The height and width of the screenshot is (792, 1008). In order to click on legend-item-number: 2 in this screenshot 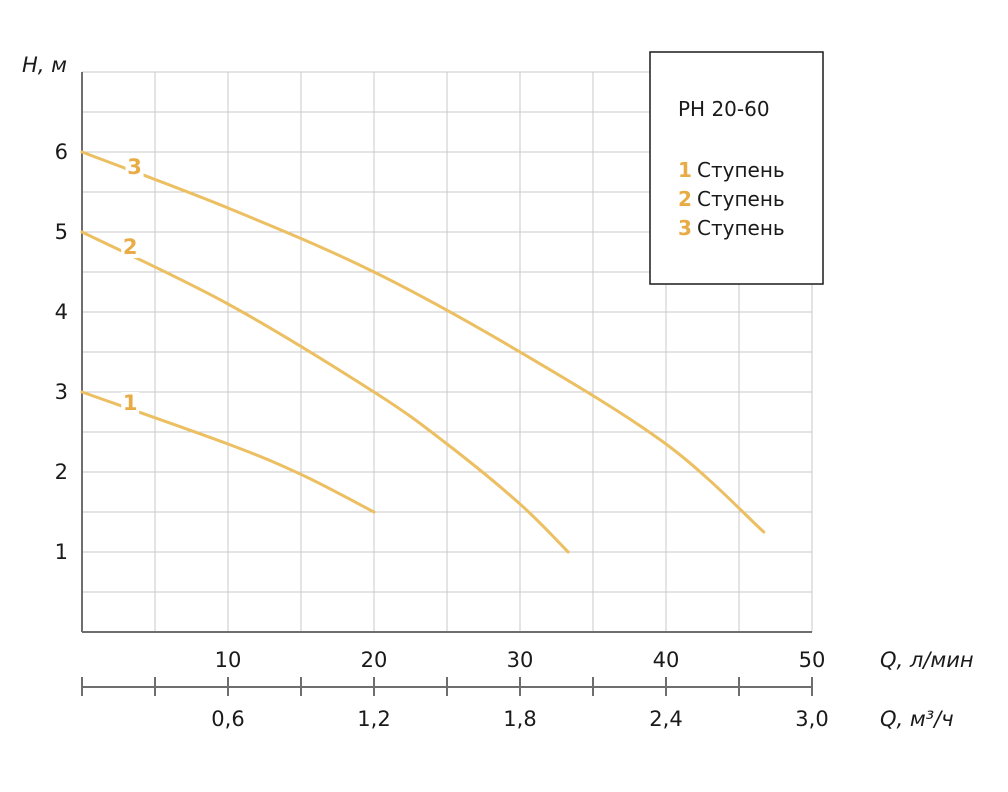, I will do `click(685, 199)`.